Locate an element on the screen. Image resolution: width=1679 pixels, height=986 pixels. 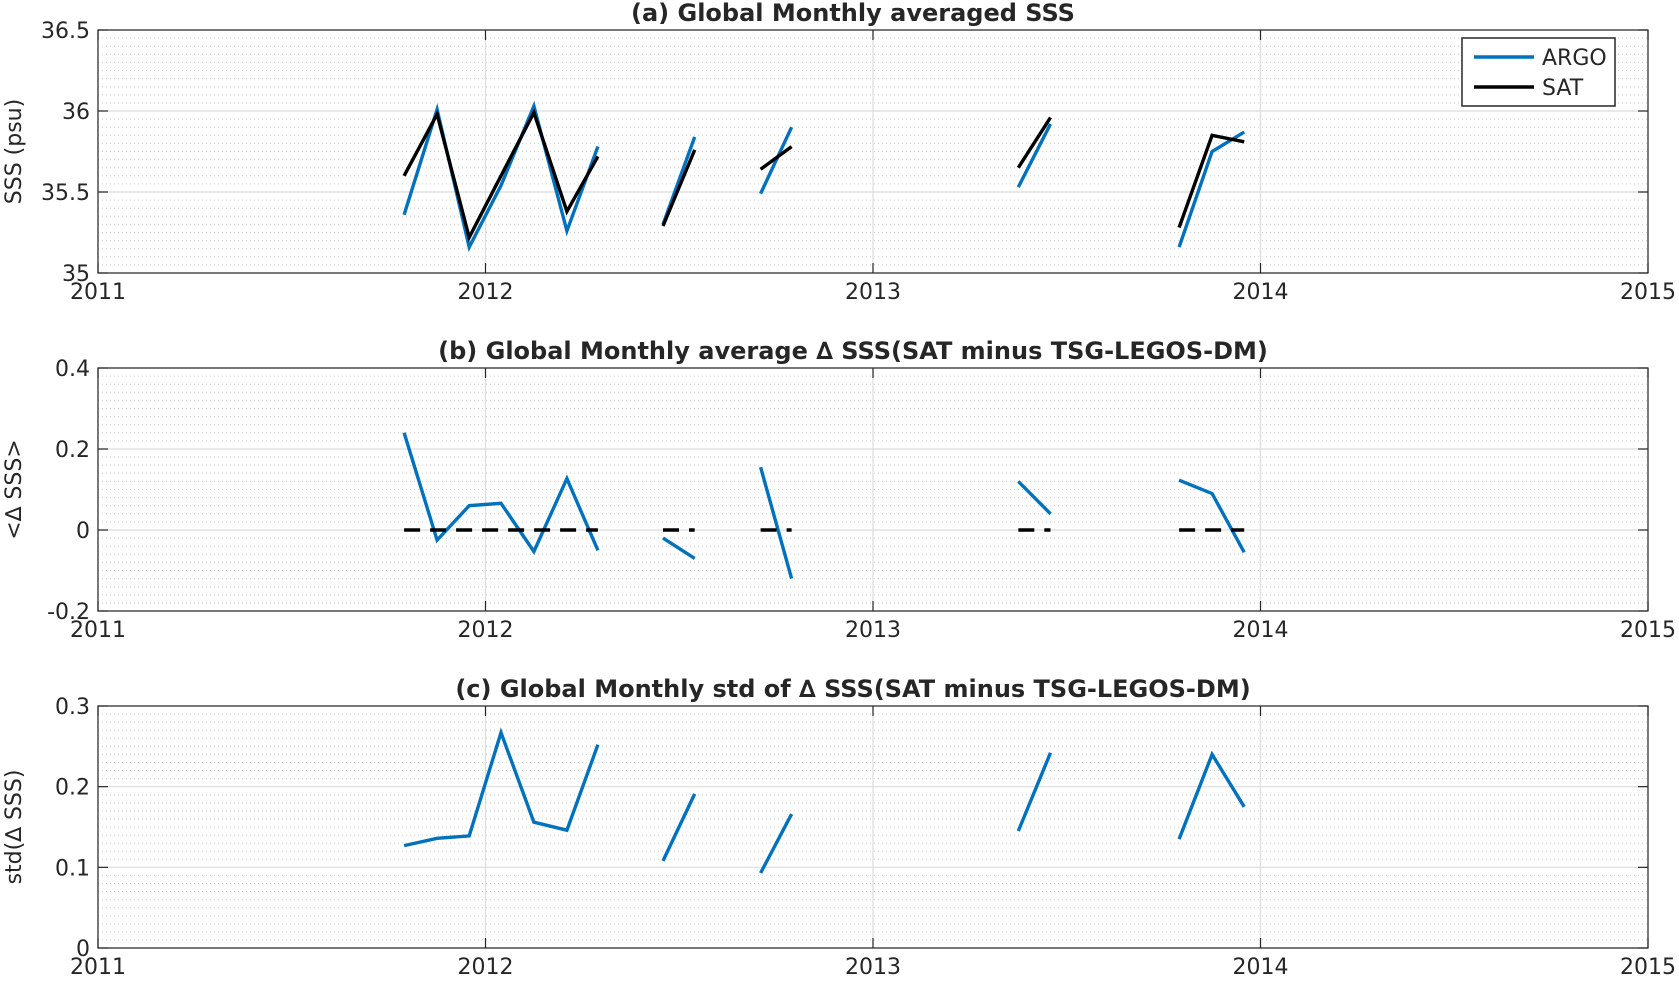
y-axis-label: std(∆ SSS) is located at coordinates (14, 827).